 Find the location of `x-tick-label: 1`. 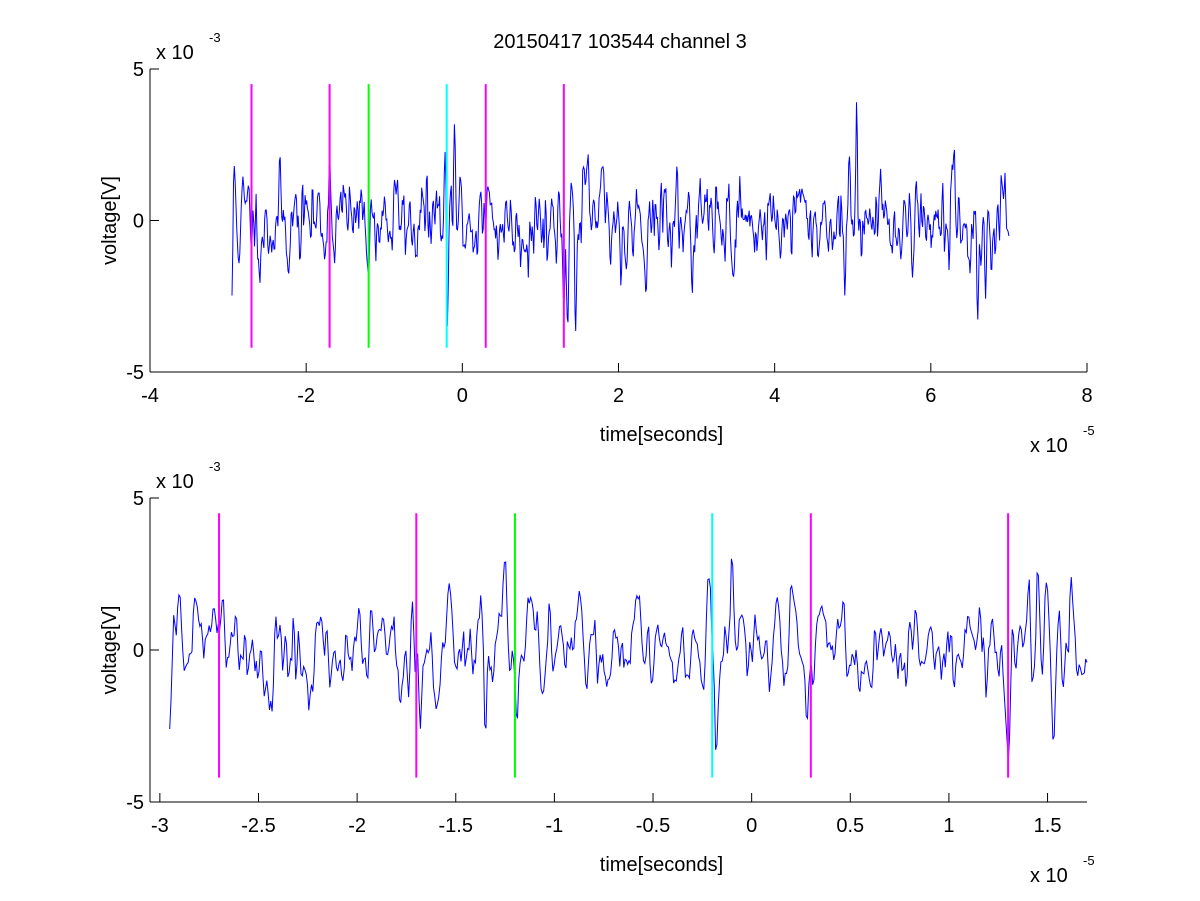

x-tick-label: 1 is located at coordinates (948, 826).